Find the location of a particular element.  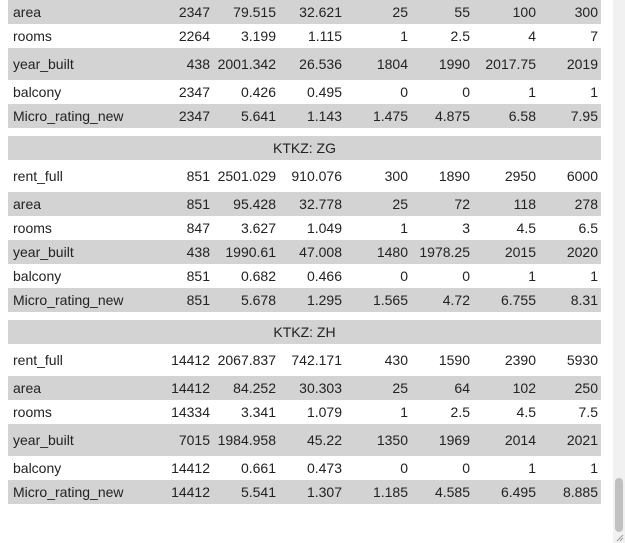

table-cell: 3.199 is located at coordinates (246, 36).